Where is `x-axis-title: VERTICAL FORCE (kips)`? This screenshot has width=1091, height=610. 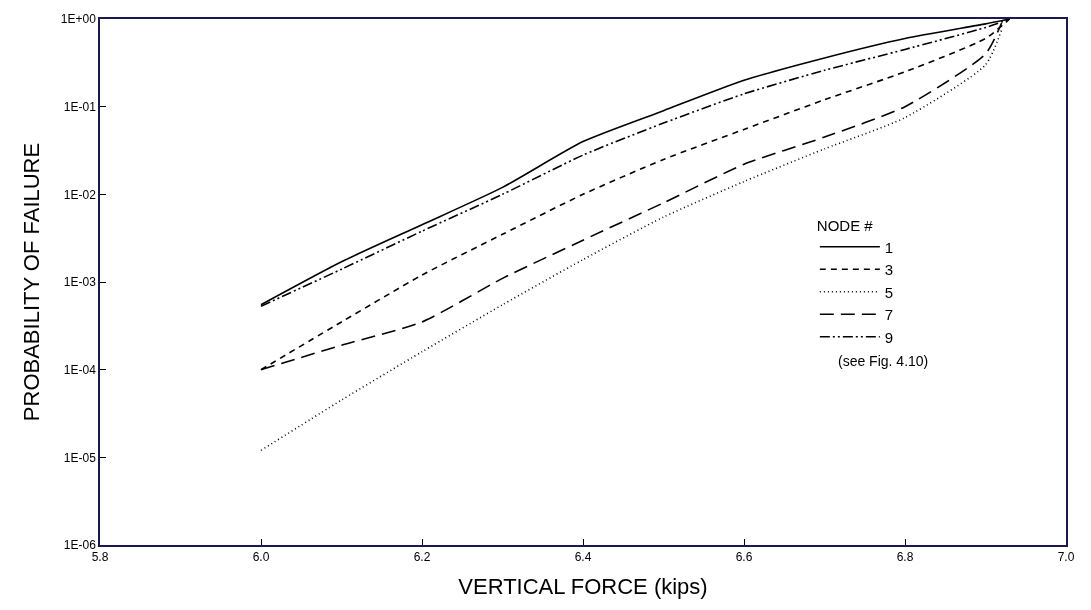 x-axis-title: VERTICAL FORCE (kips) is located at coordinates (583, 586).